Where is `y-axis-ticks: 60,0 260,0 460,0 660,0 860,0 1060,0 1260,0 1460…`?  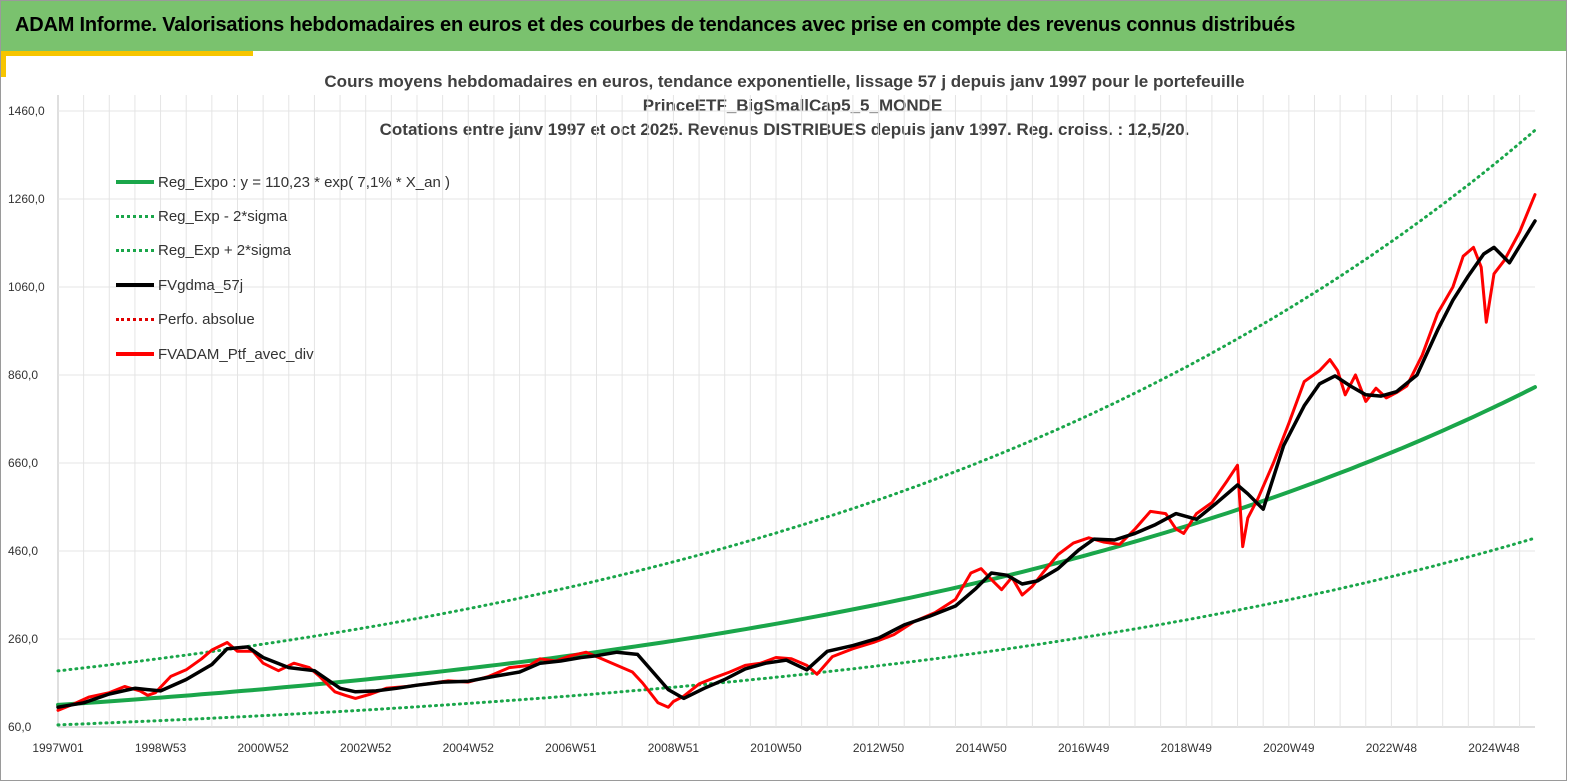
y-axis-ticks: 60,0 260,0 460,0 660,0 860,0 1060,0 1260,0 1460… is located at coordinates (26, 419).